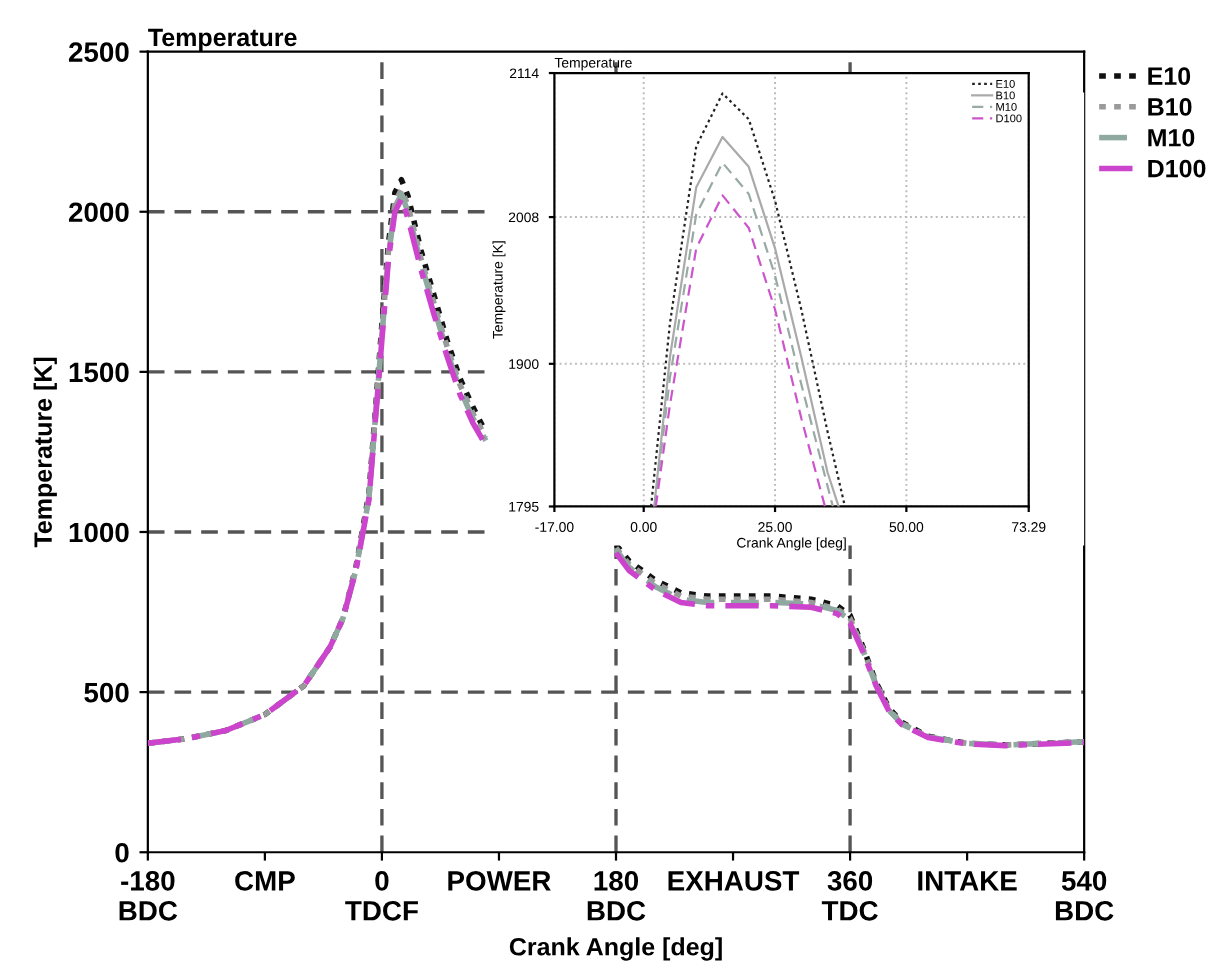 The height and width of the screenshot is (974, 1232). What do you see at coordinates (222, 40) in the screenshot?
I see `chart-title: Temperature` at bounding box center [222, 40].